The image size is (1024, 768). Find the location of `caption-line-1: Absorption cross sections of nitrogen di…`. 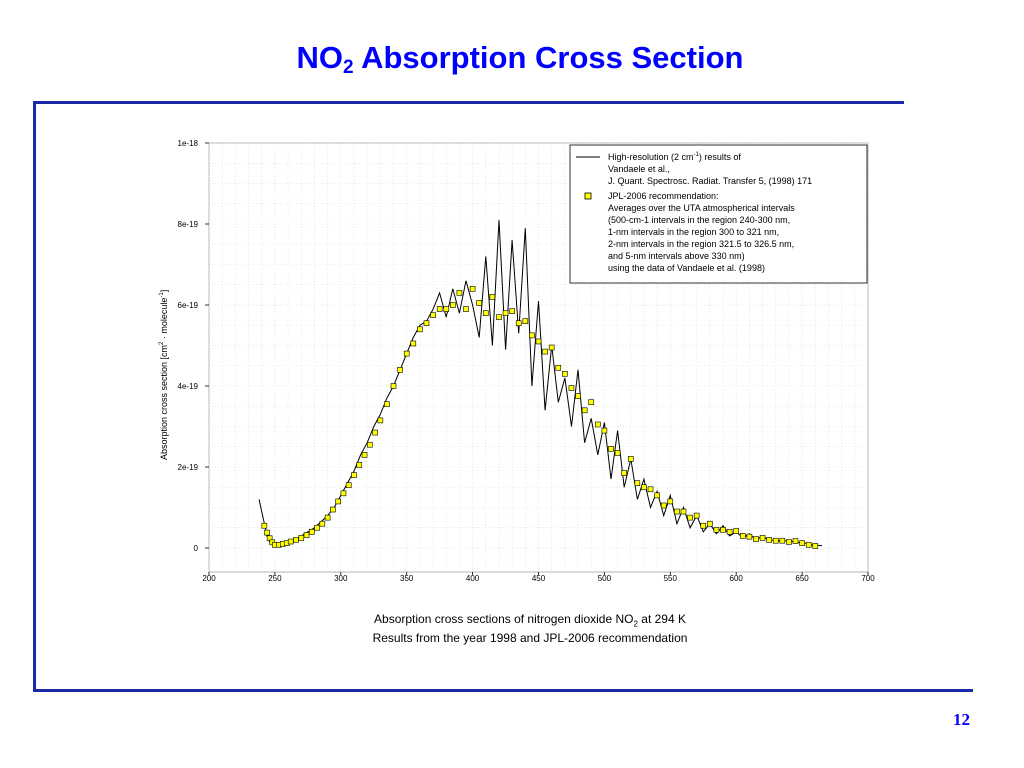

caption-line-1: Absorption cross sections of nitrogen di… is located at coordinates (530, 620).